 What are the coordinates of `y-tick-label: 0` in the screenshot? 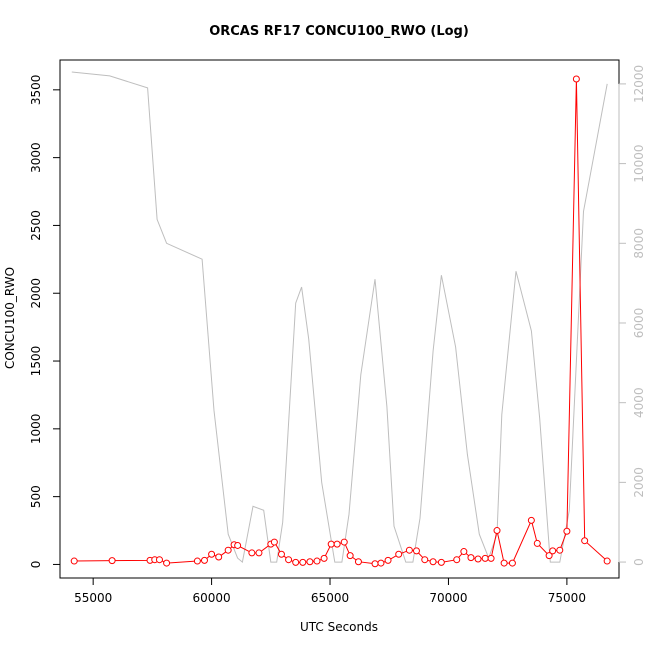 It's located at (36, 565).